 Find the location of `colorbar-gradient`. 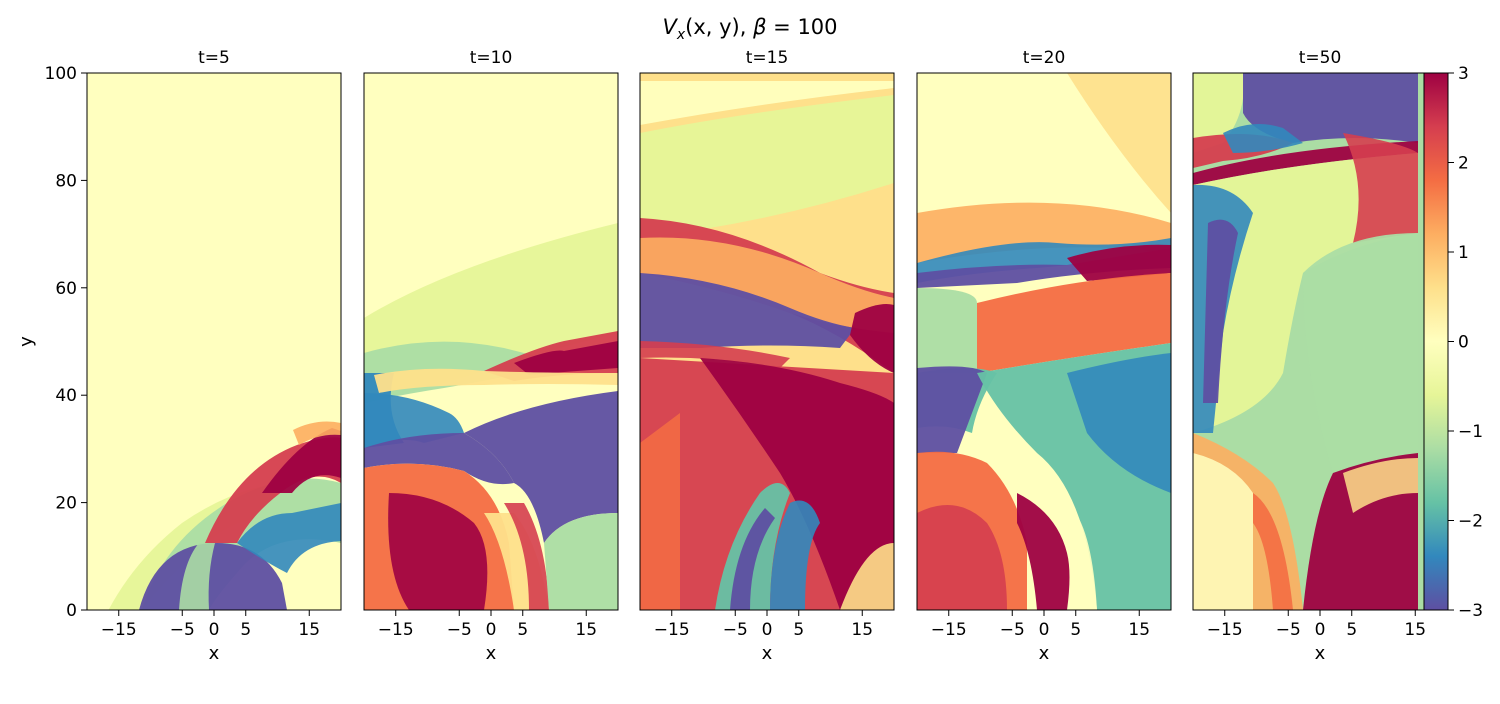

colorbar-gradient is located at coordinates (1436, 341).